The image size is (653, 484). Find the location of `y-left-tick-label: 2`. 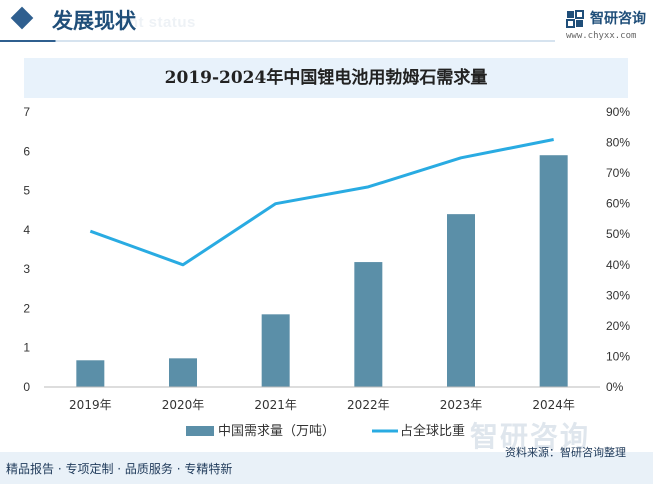

y-left-tick-label: 2 is located at coordinates (26, 308).